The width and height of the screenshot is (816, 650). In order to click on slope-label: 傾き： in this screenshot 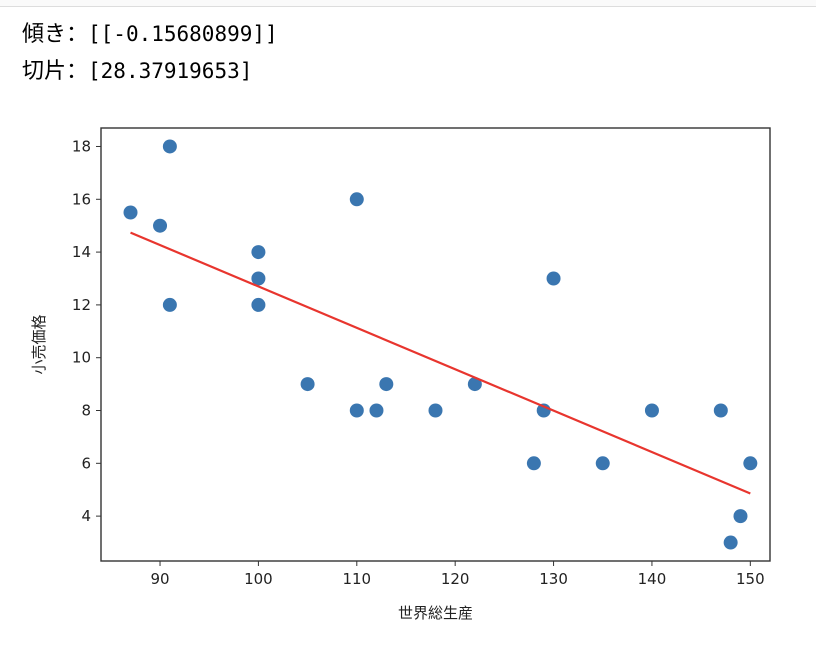, I will do `click(55, 34)`.